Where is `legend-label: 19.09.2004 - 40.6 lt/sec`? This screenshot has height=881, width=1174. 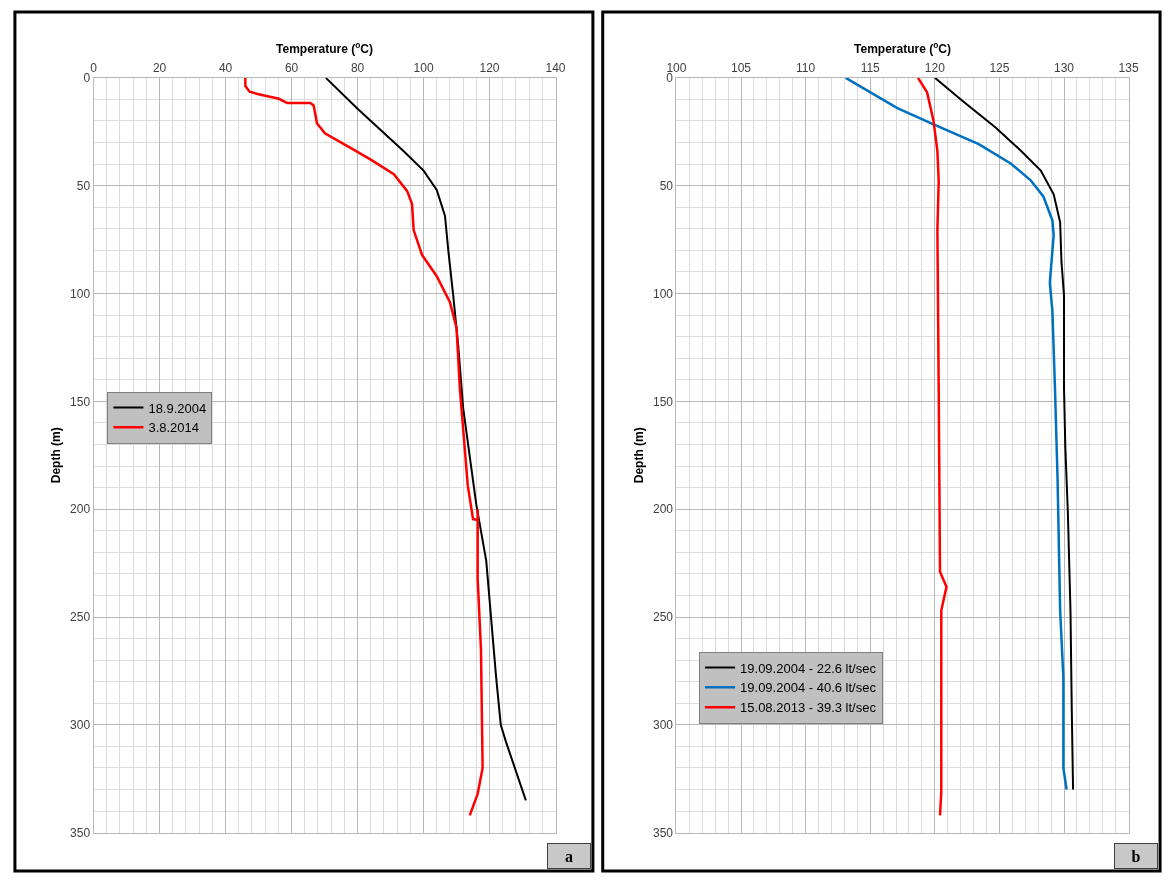
legend-label: 19.09.2004 - 40.6 lt/sec is located at coordinates (808, 688).